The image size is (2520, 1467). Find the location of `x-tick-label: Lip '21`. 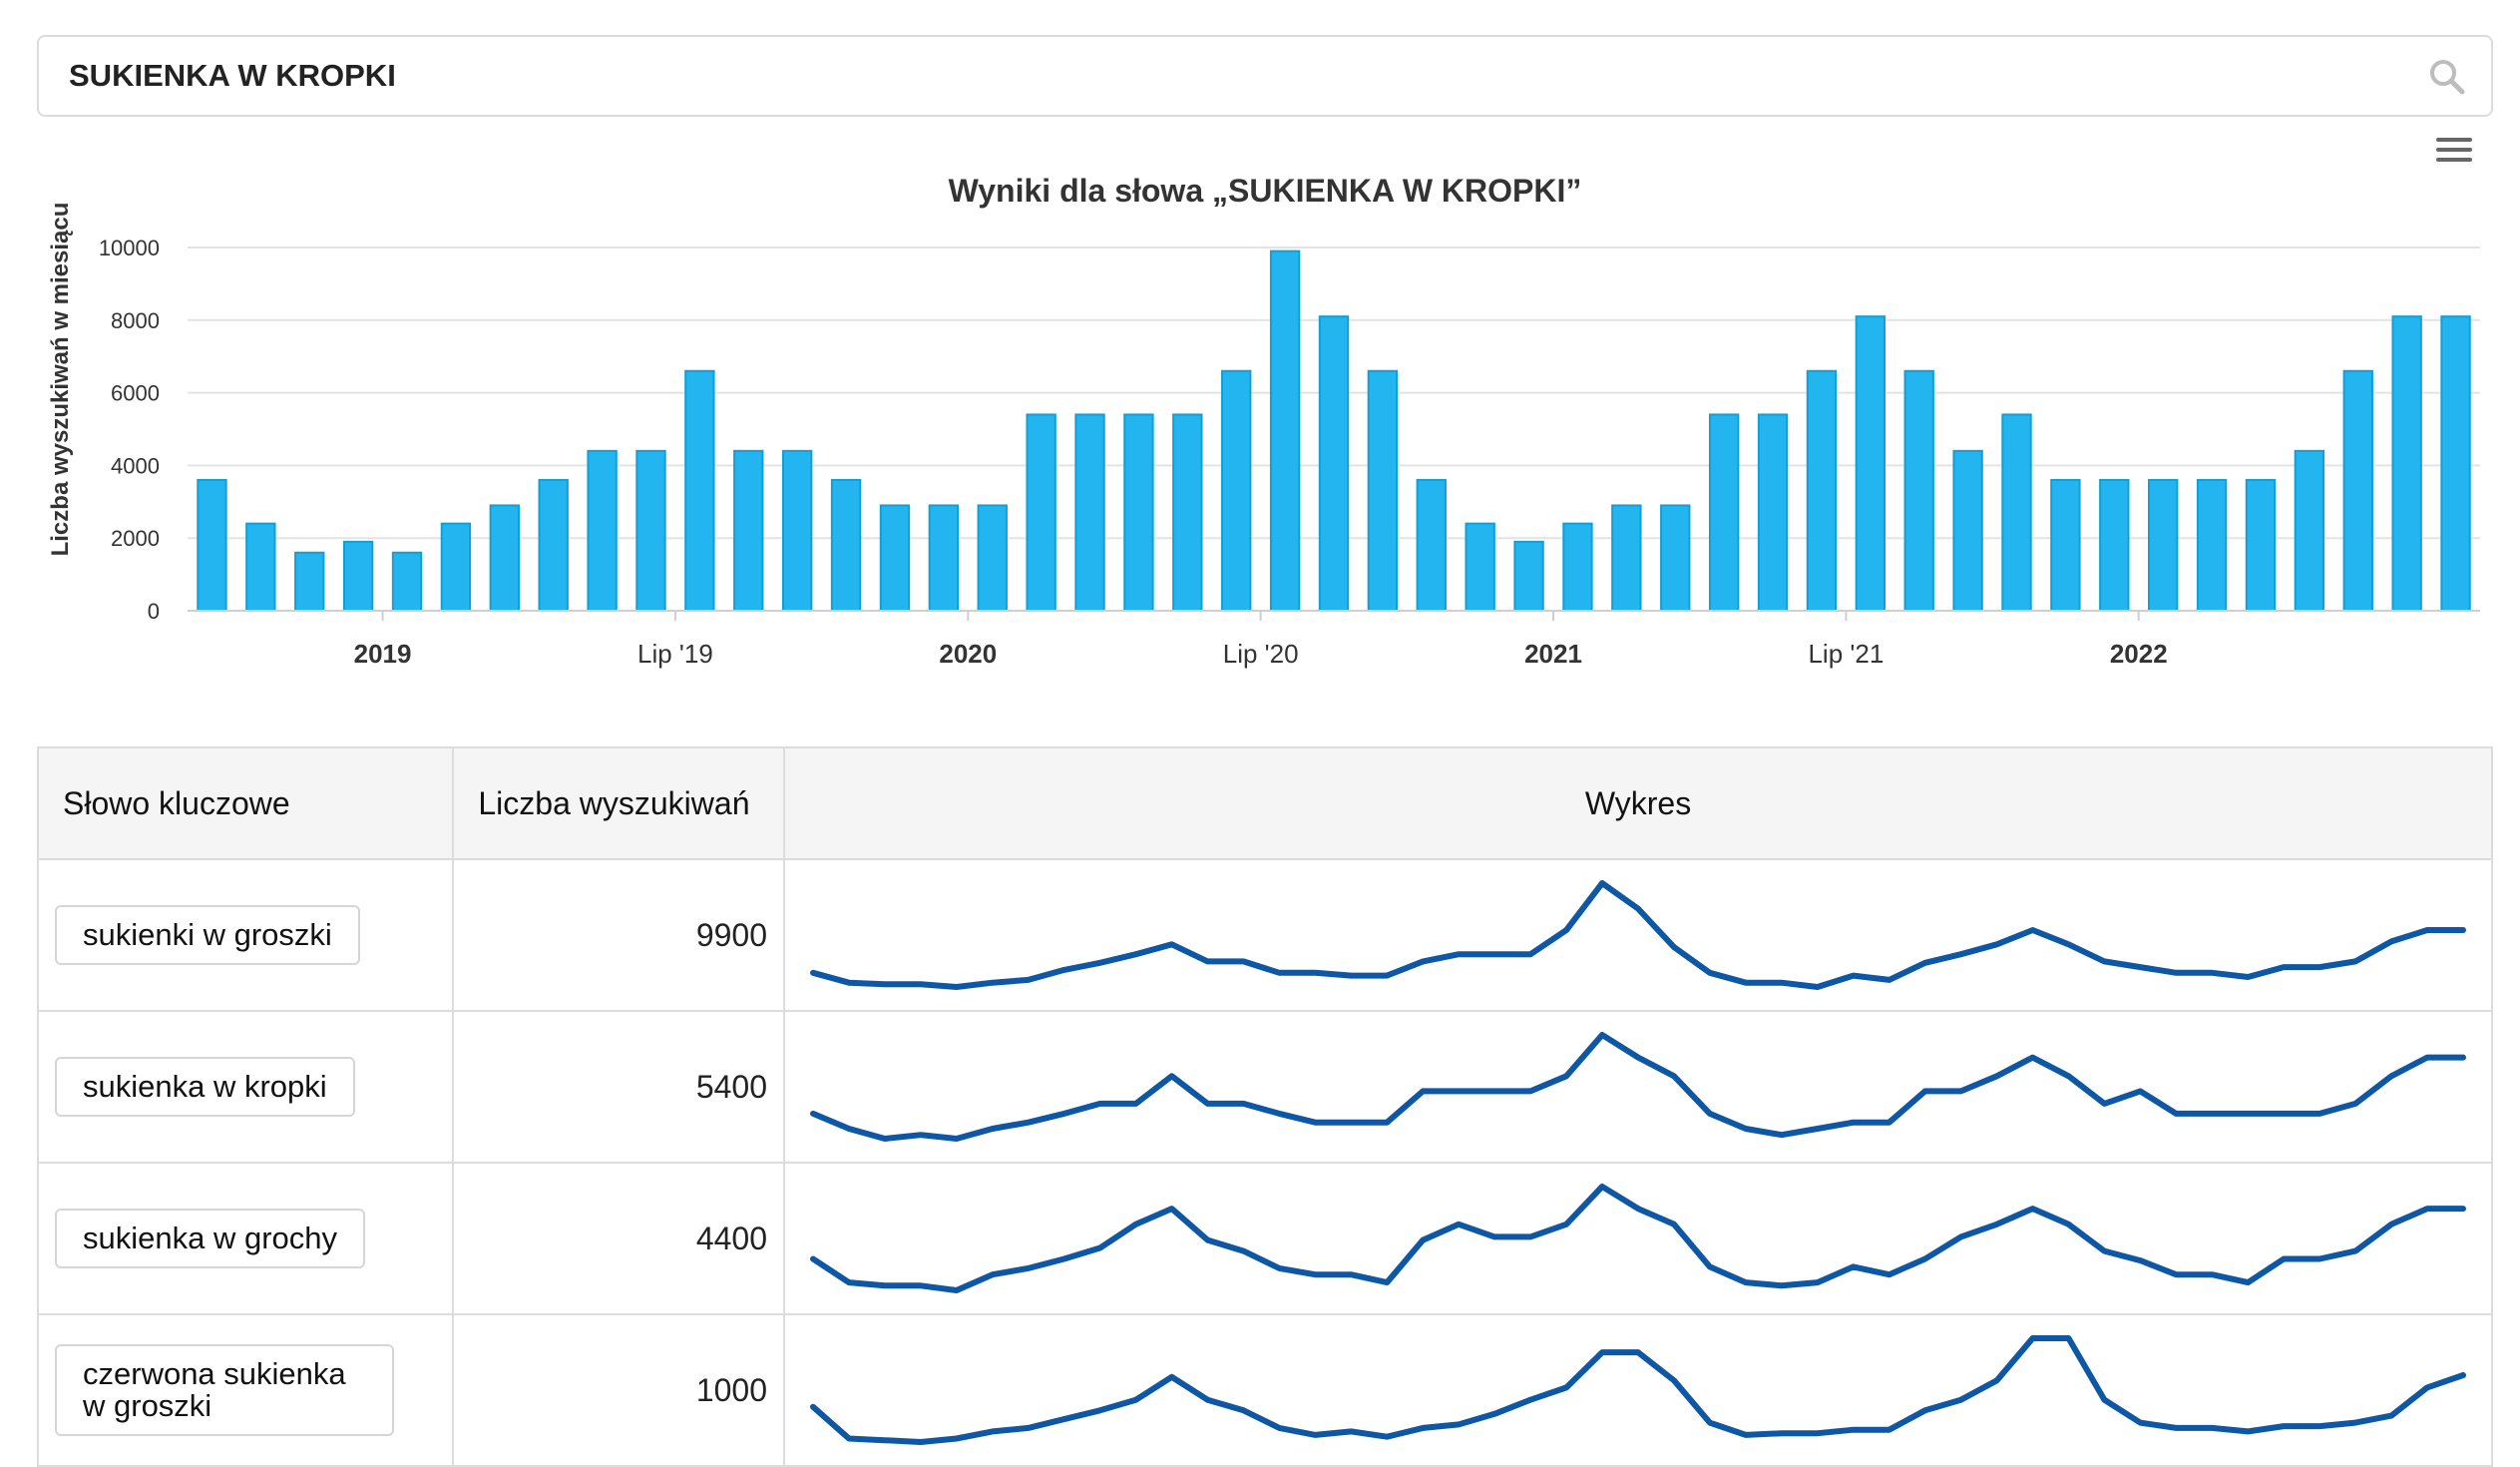

x-tick-label: Lip '21 is located at coordinates (1846, 654).